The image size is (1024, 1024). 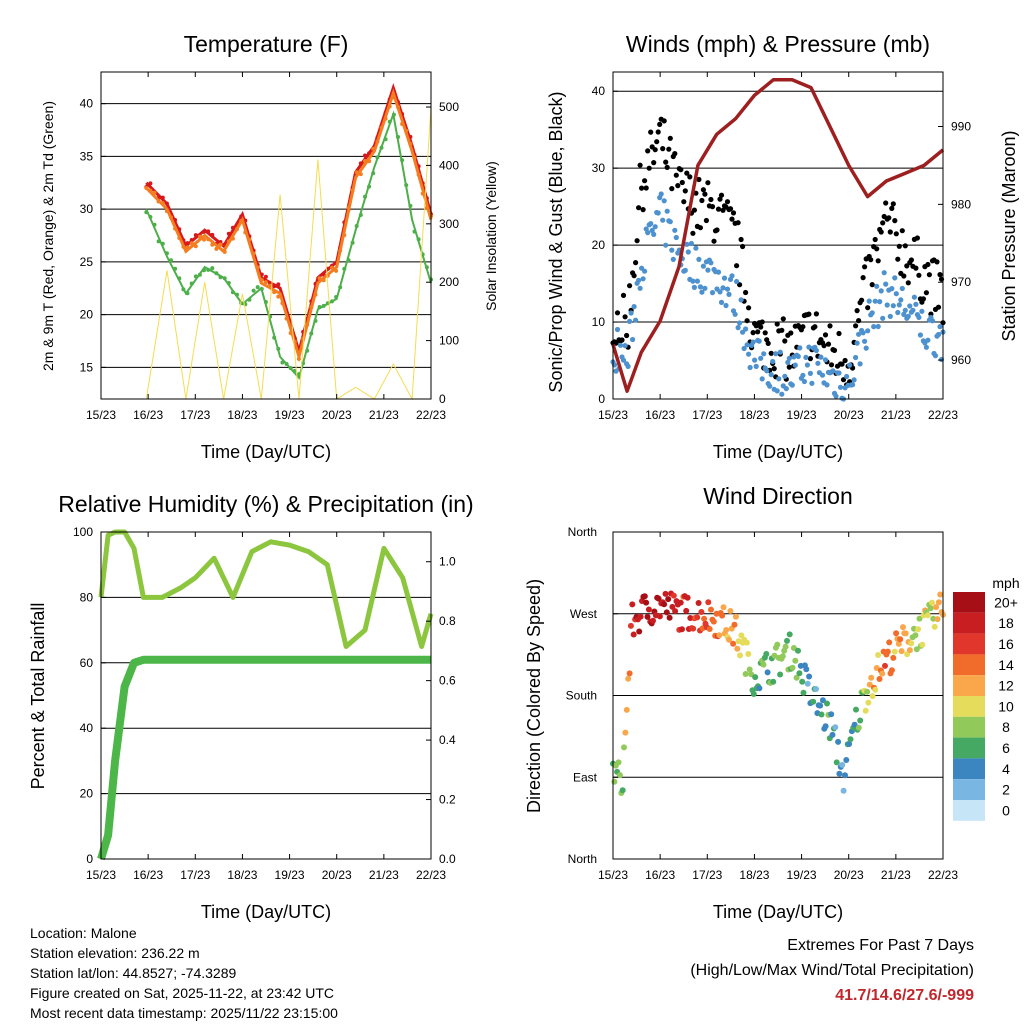 I want to click on y-tick-label: 25, so click(x=87, y=262).